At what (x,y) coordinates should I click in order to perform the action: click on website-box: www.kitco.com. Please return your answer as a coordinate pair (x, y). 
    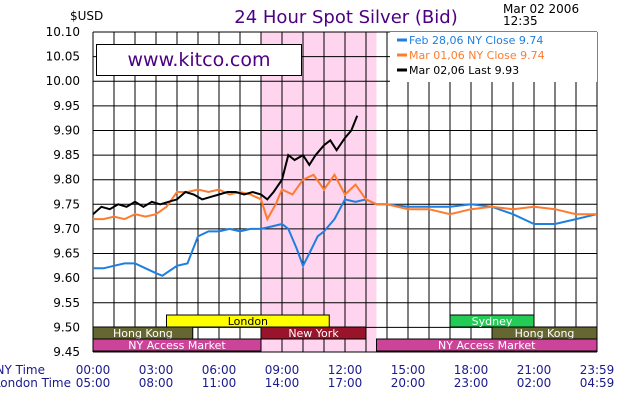
    Looking at the image, I should click on (199, 60).